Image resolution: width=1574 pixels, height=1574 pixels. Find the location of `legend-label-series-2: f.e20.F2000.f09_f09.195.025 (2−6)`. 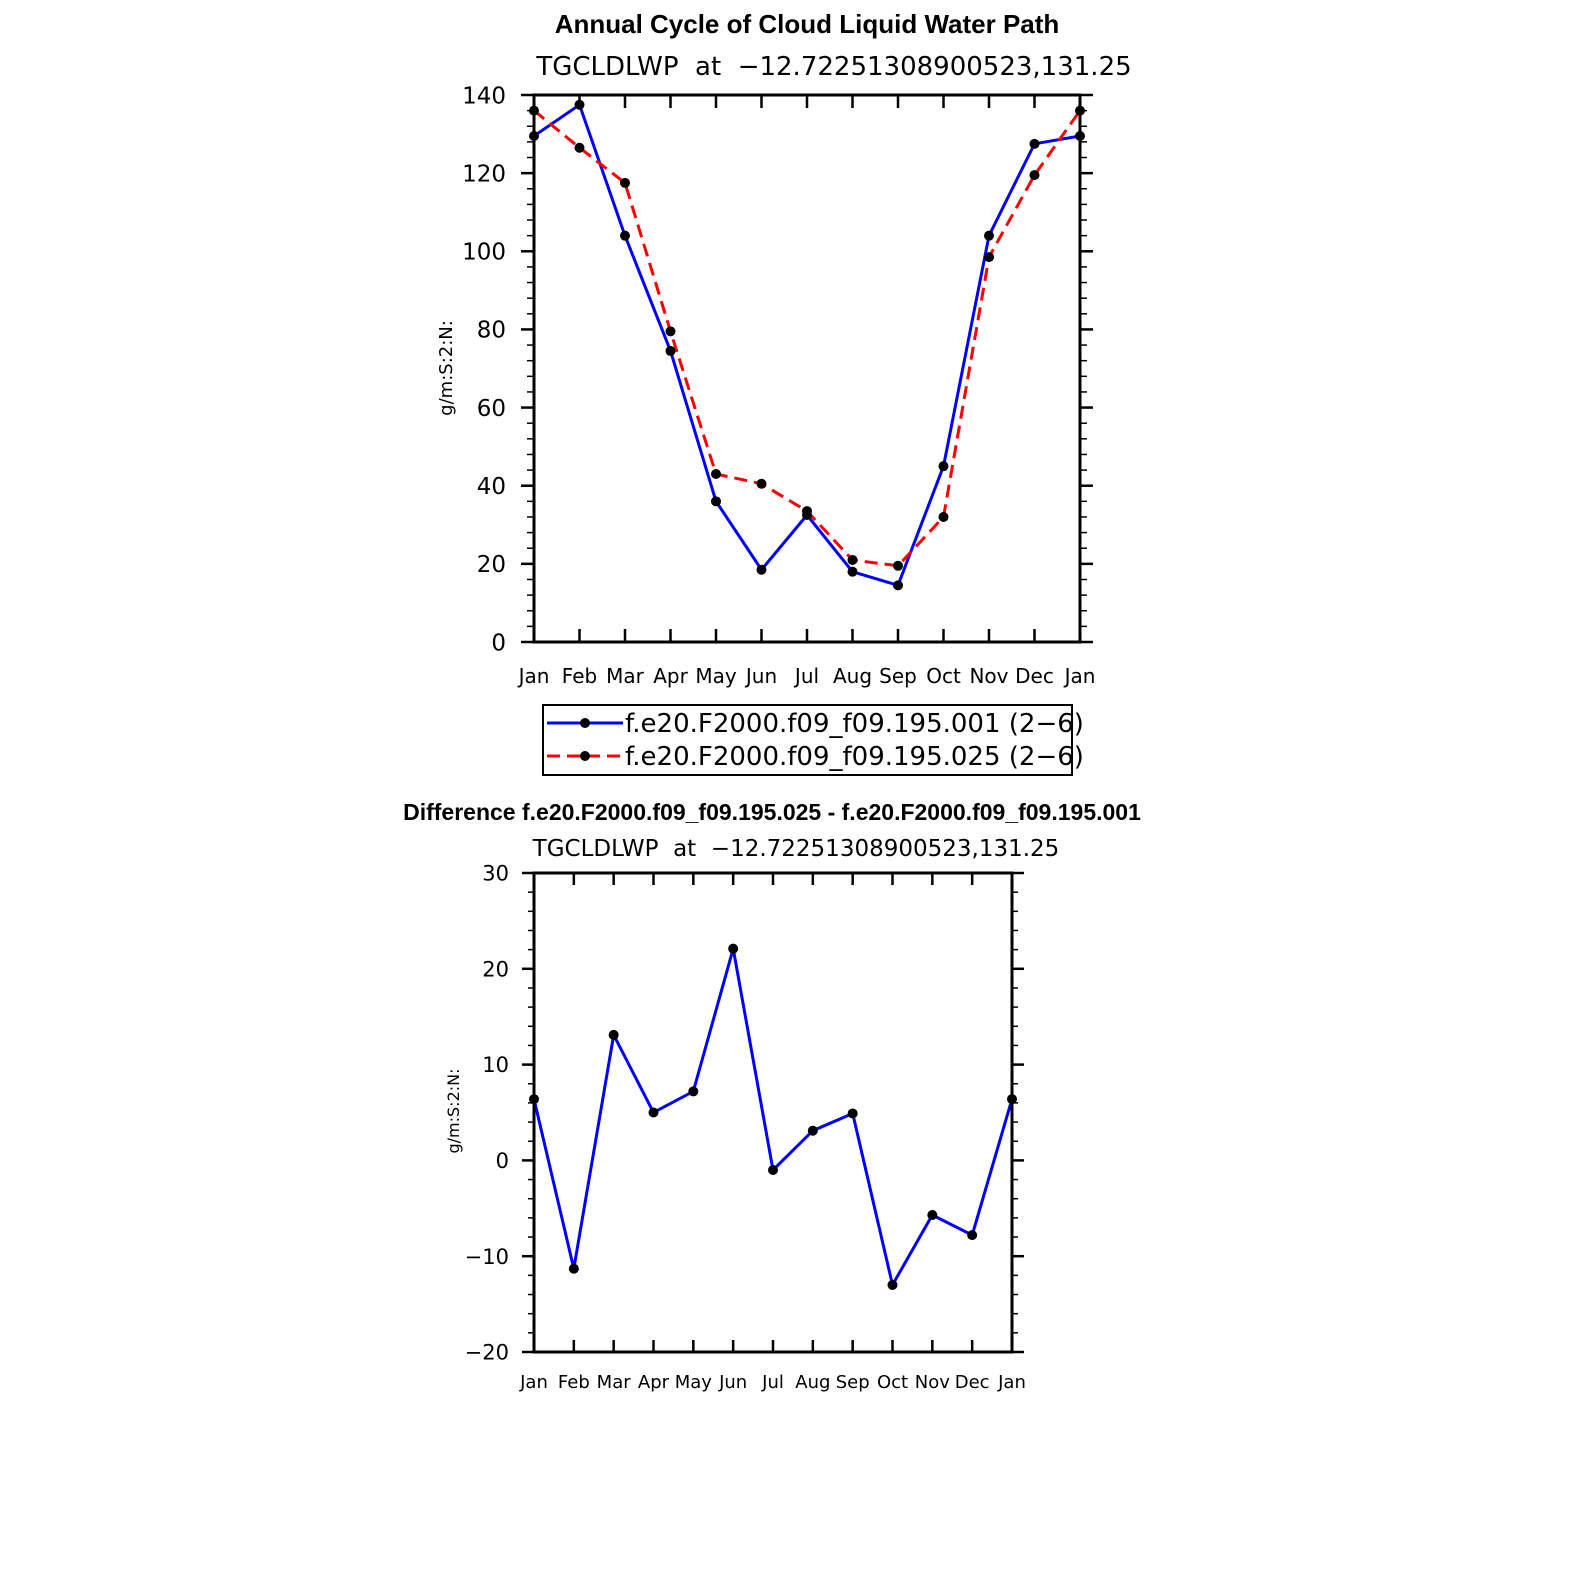

legend-label-series-2: f.e20.F2000.f09_f09.195.025 (2−6) is located at coordinates (854, 757).